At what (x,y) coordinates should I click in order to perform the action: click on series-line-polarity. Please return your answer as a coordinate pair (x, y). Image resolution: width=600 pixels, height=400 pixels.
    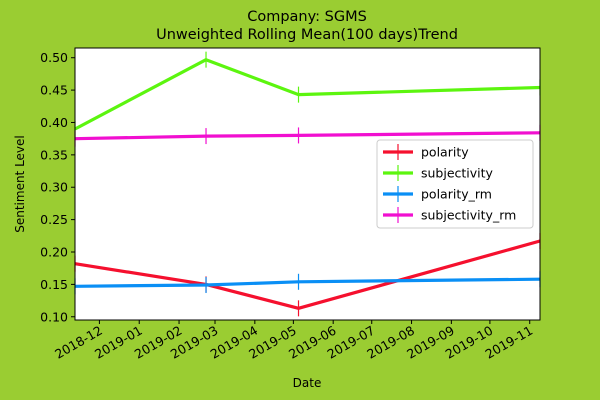
    Looking at the image, I should click on (307, 274).